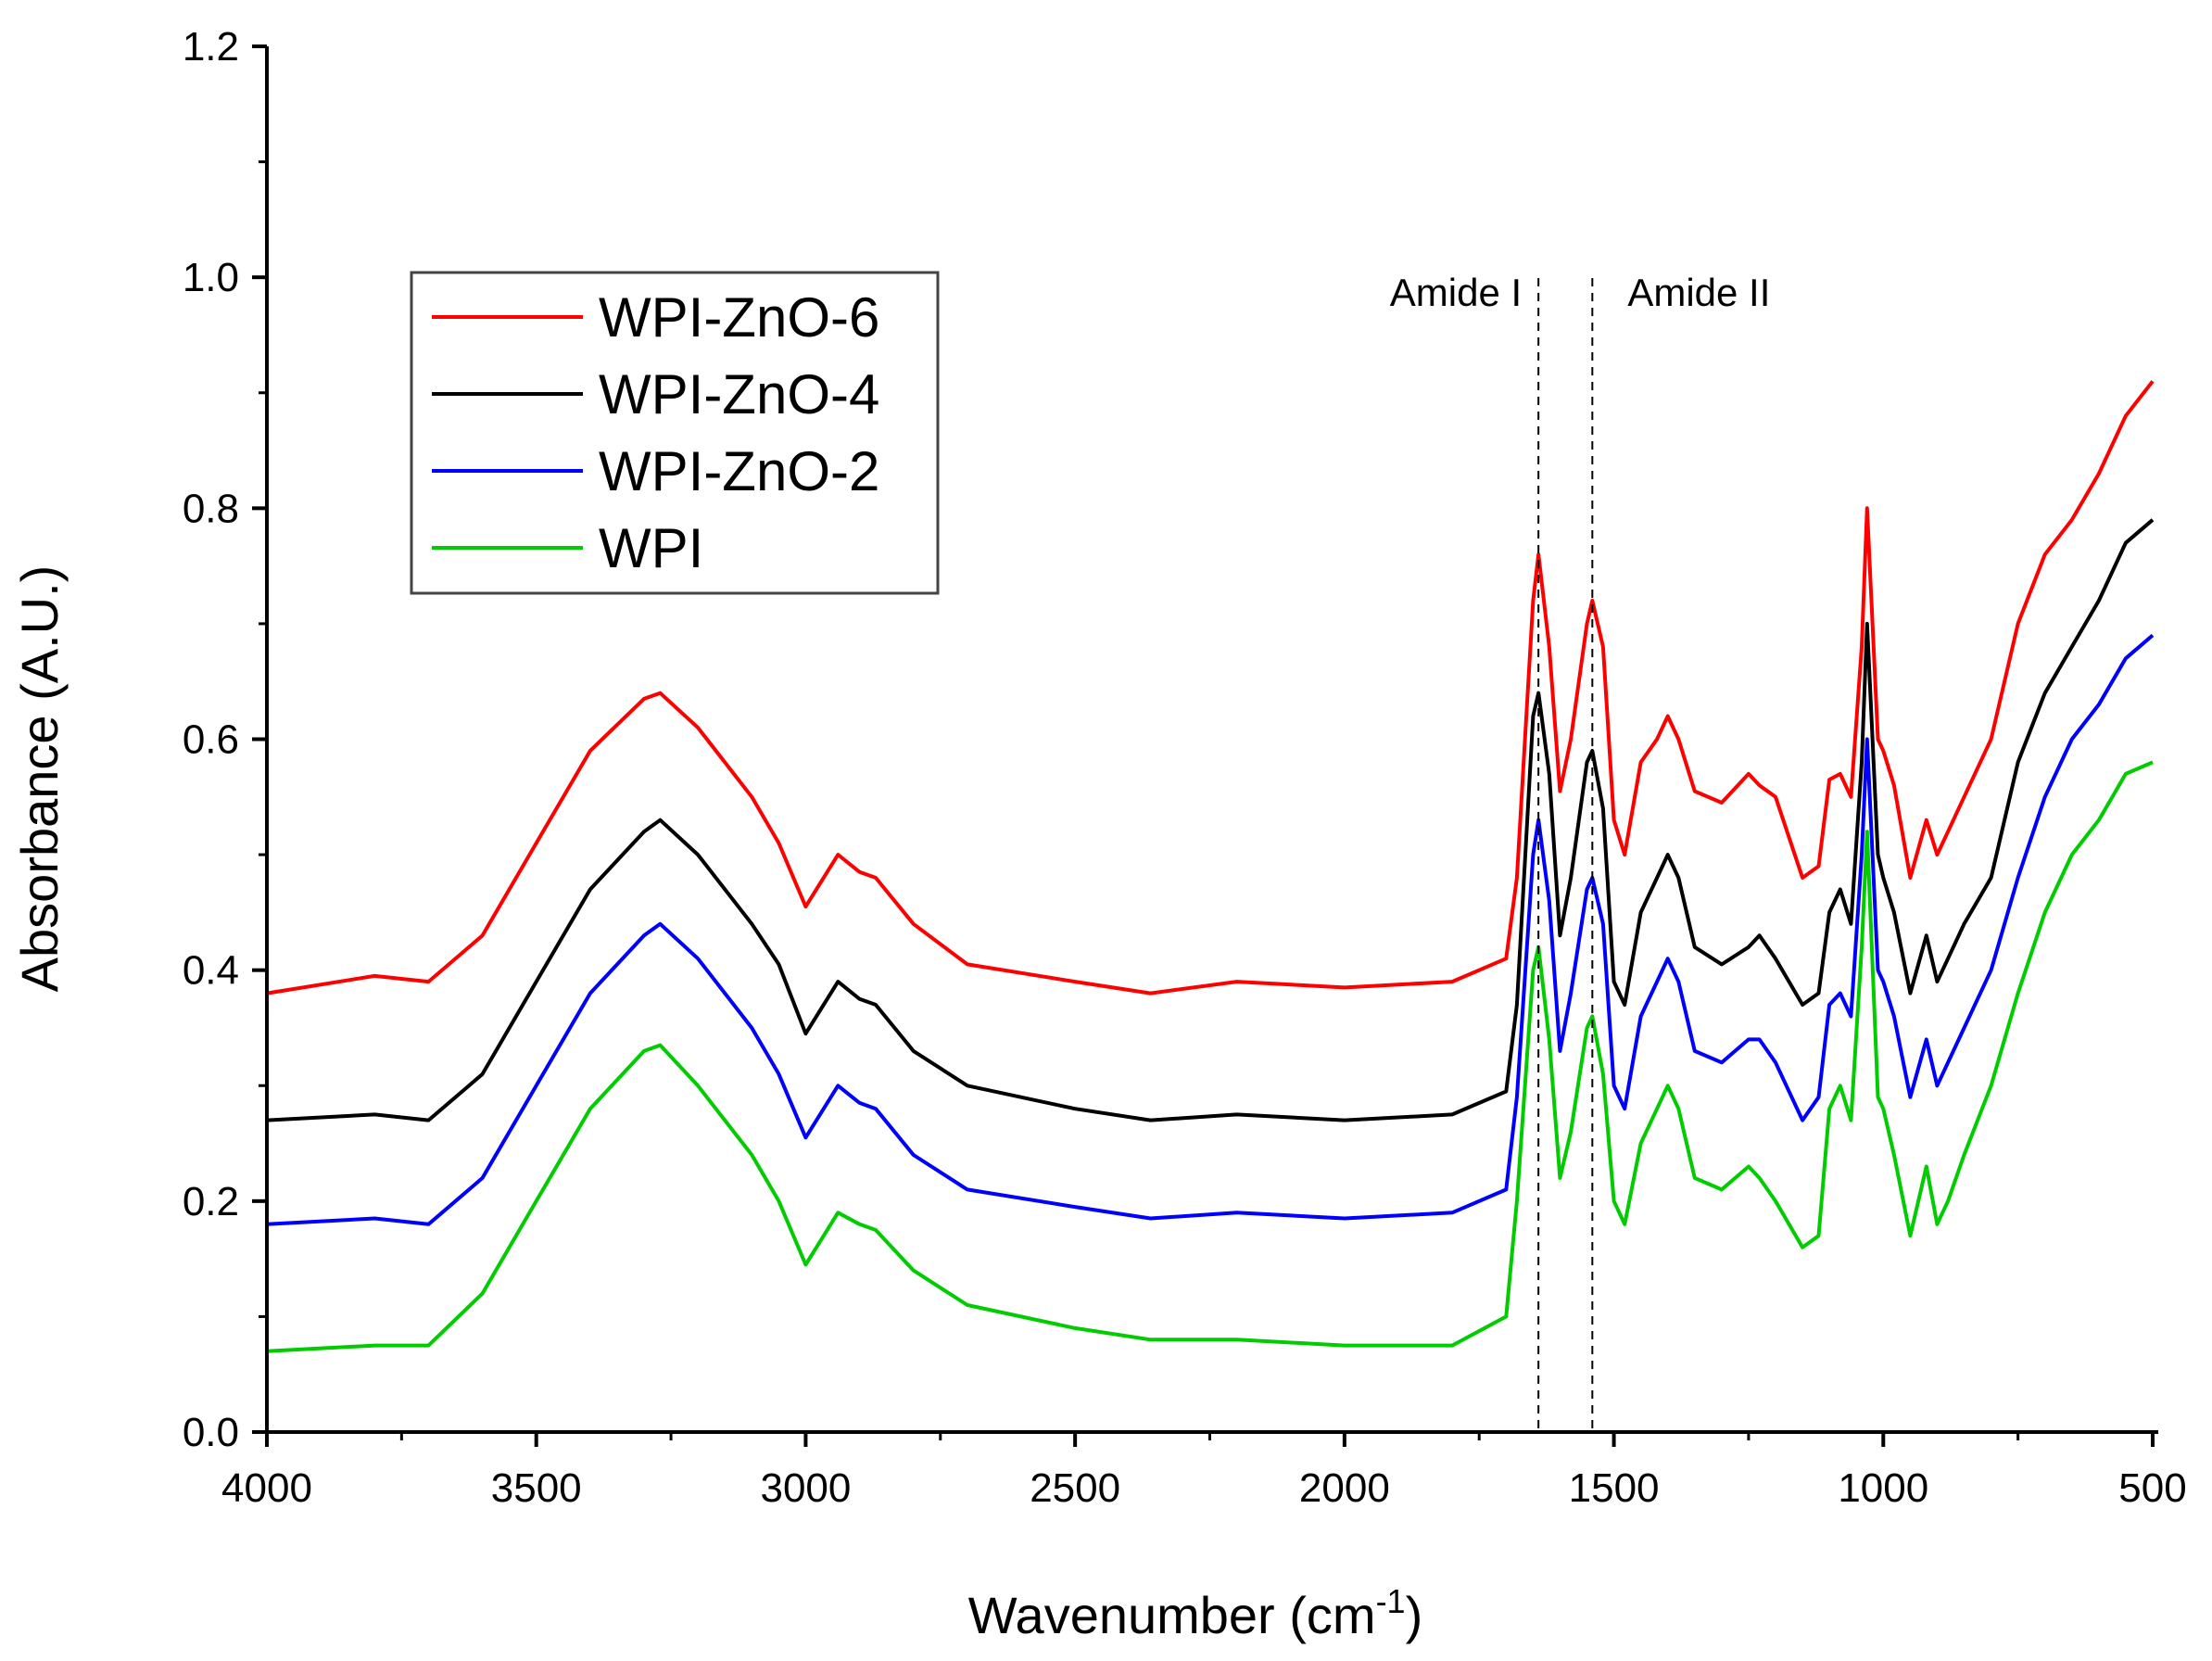  I want to click on legend-box, so click(675, 433).